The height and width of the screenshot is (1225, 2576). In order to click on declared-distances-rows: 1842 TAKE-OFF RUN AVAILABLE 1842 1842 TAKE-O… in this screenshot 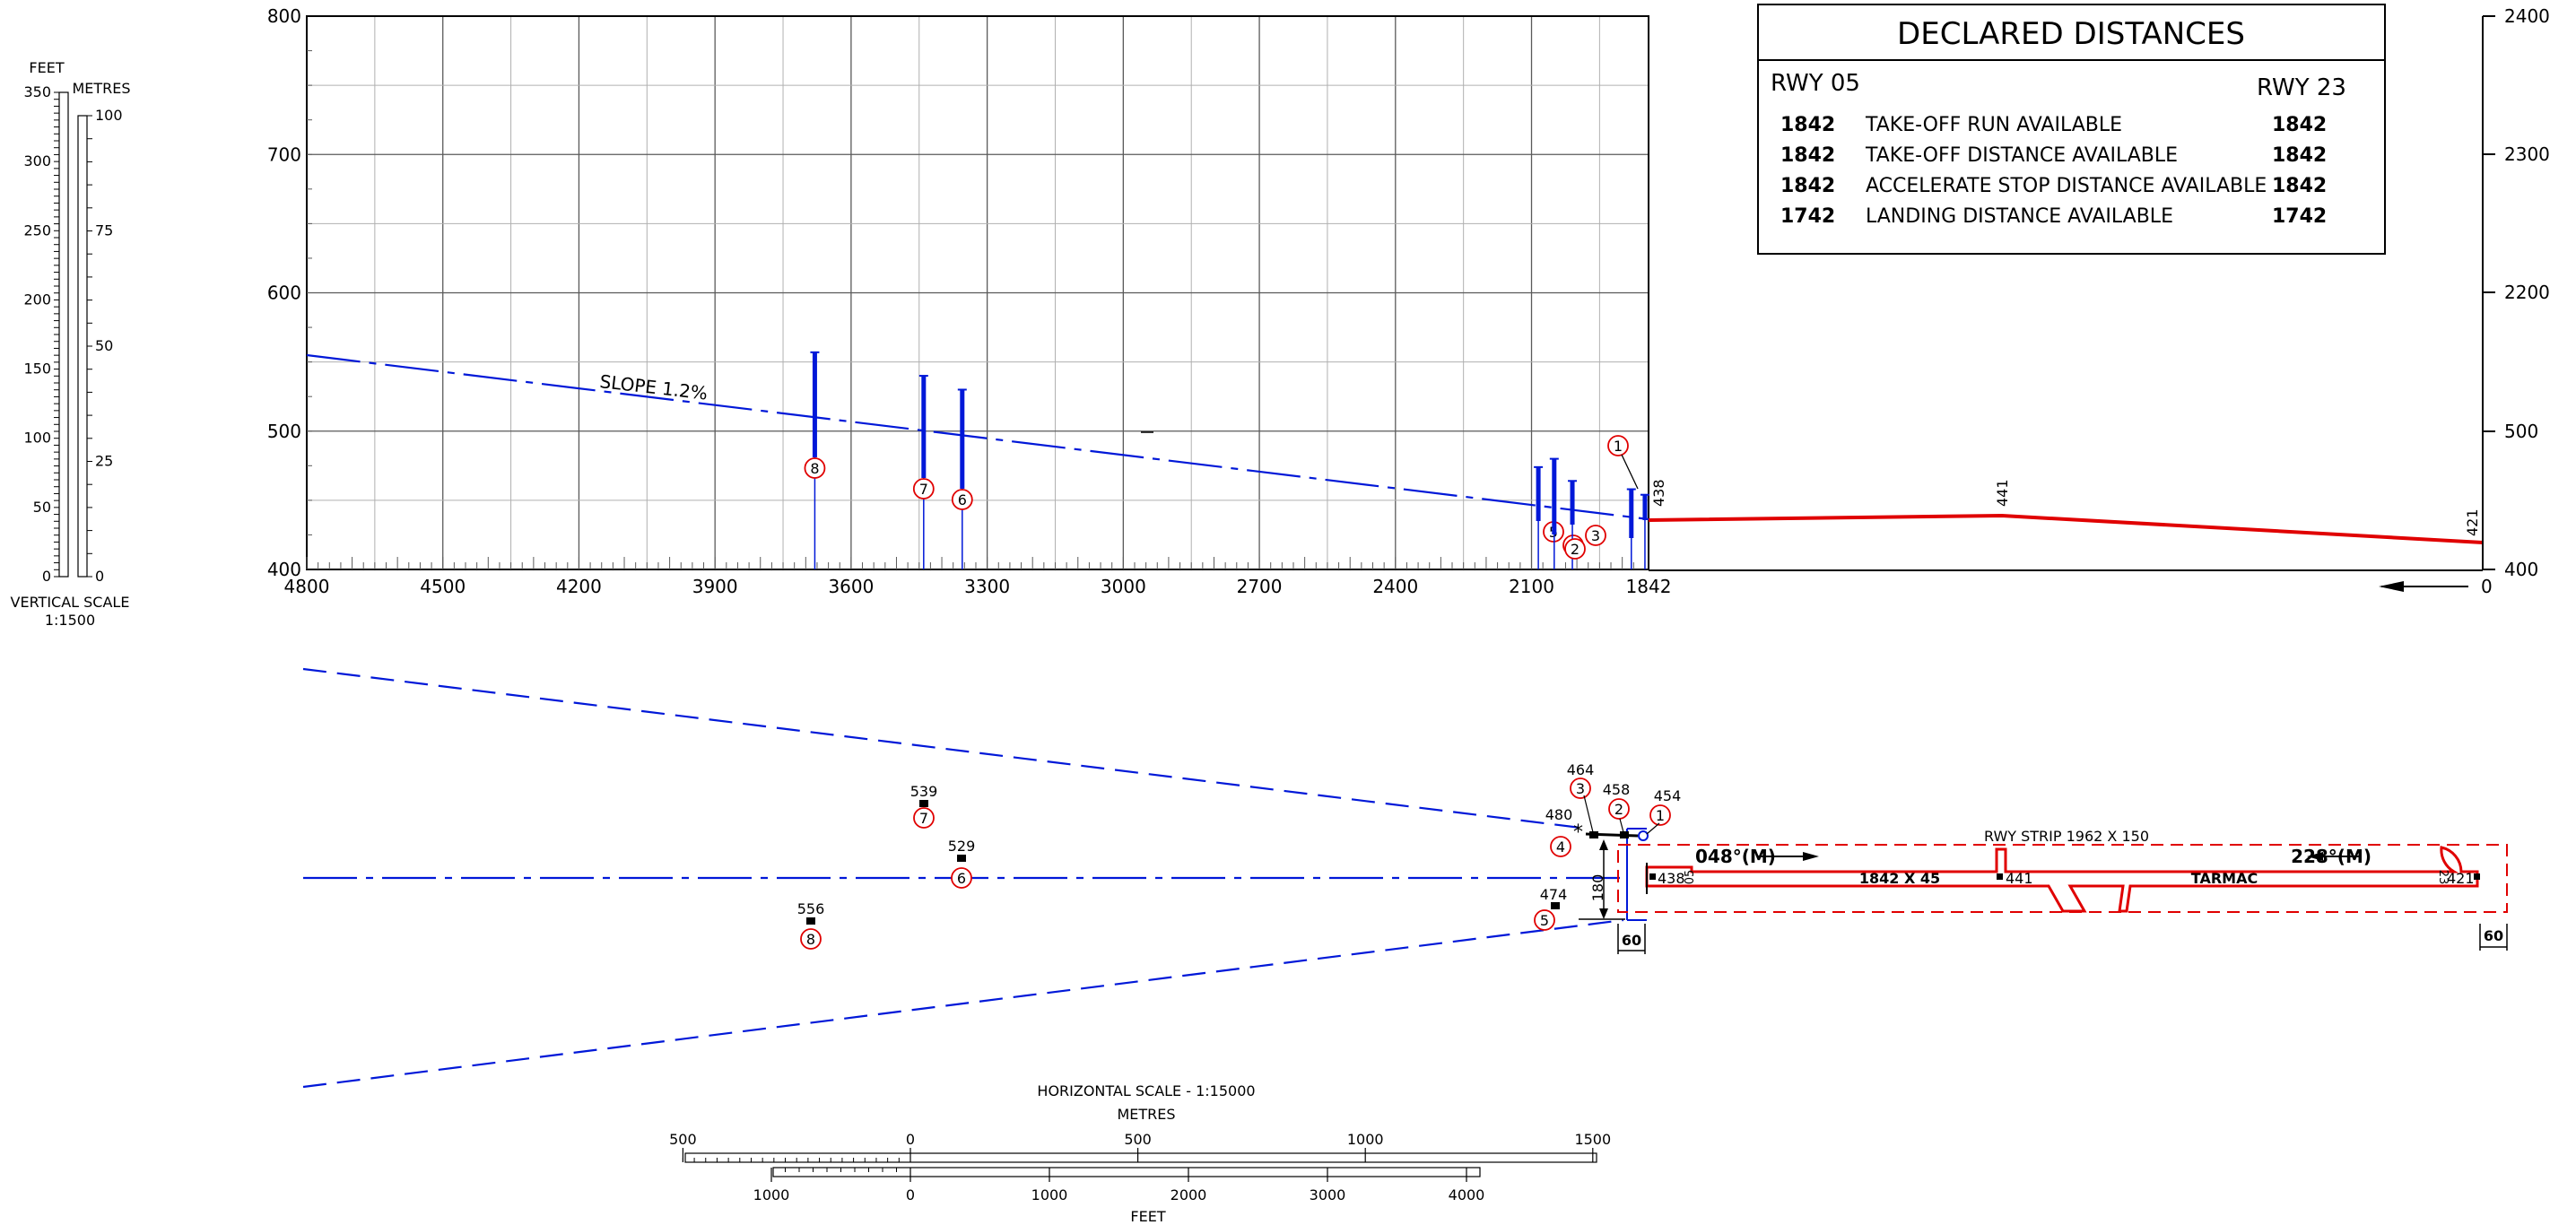, I will do `click(2053, 171)`.